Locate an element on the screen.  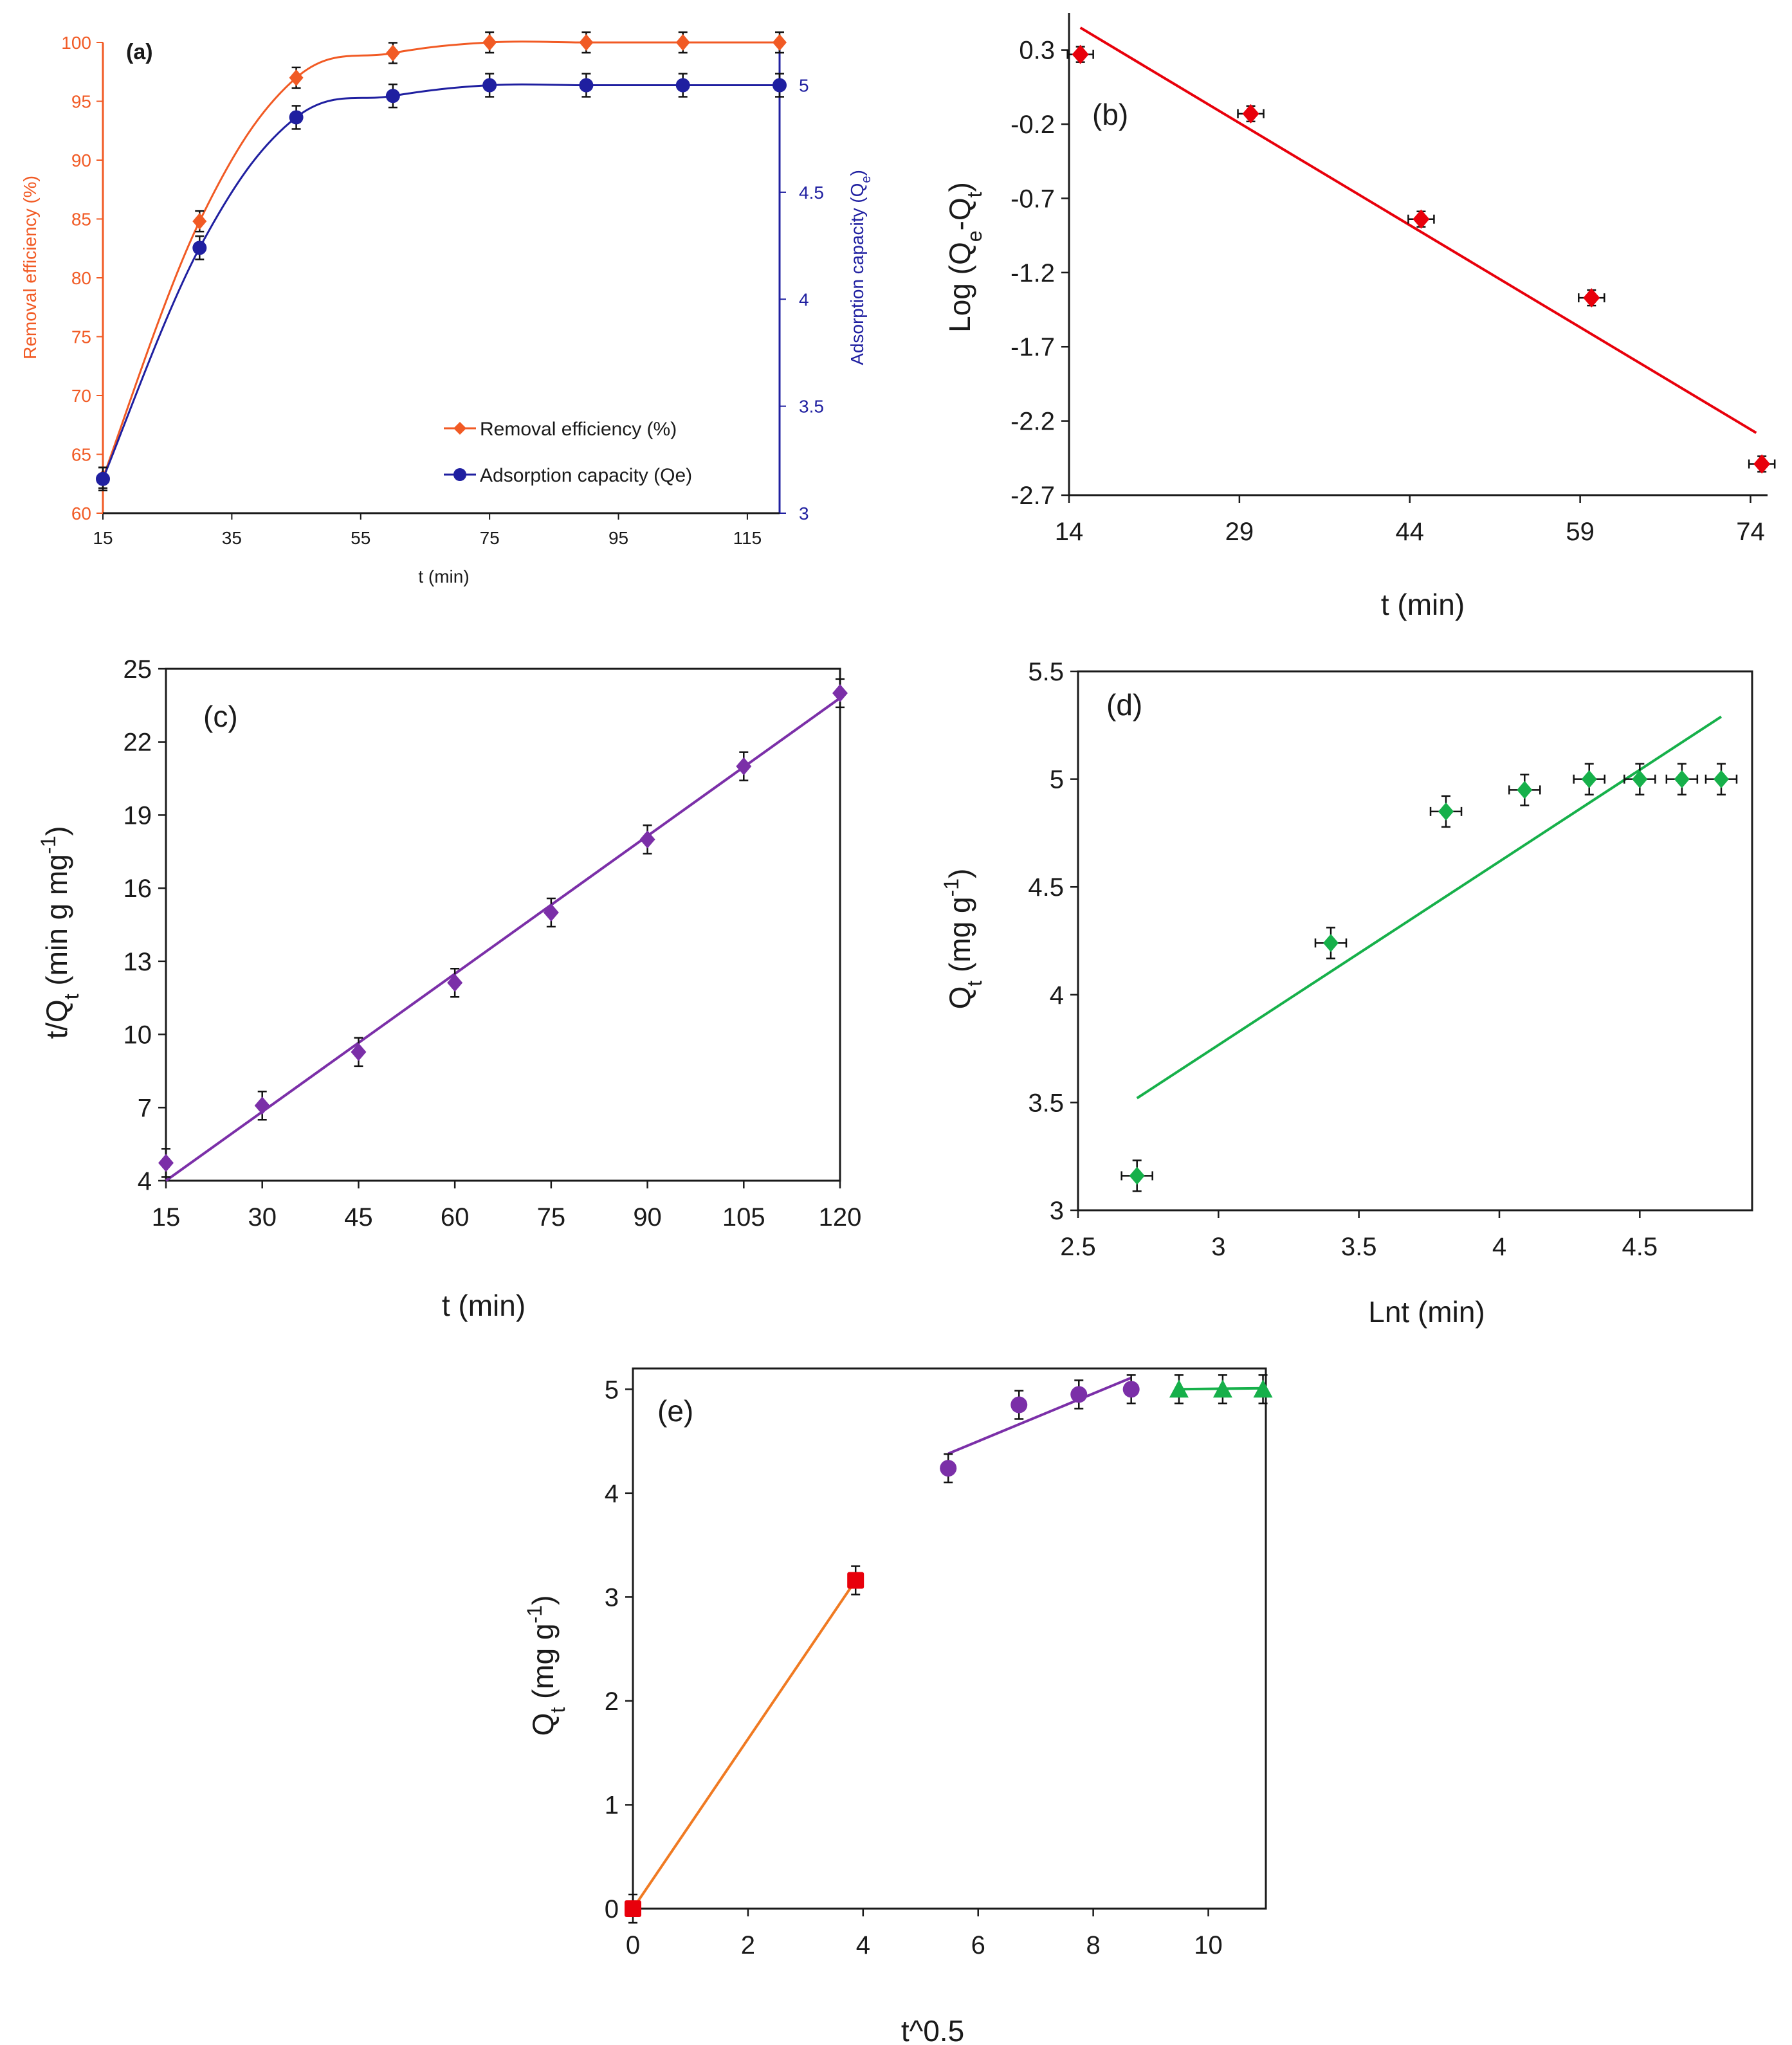
panel-b-x-tick-label: 14 is located at coordinates (1069, 532).